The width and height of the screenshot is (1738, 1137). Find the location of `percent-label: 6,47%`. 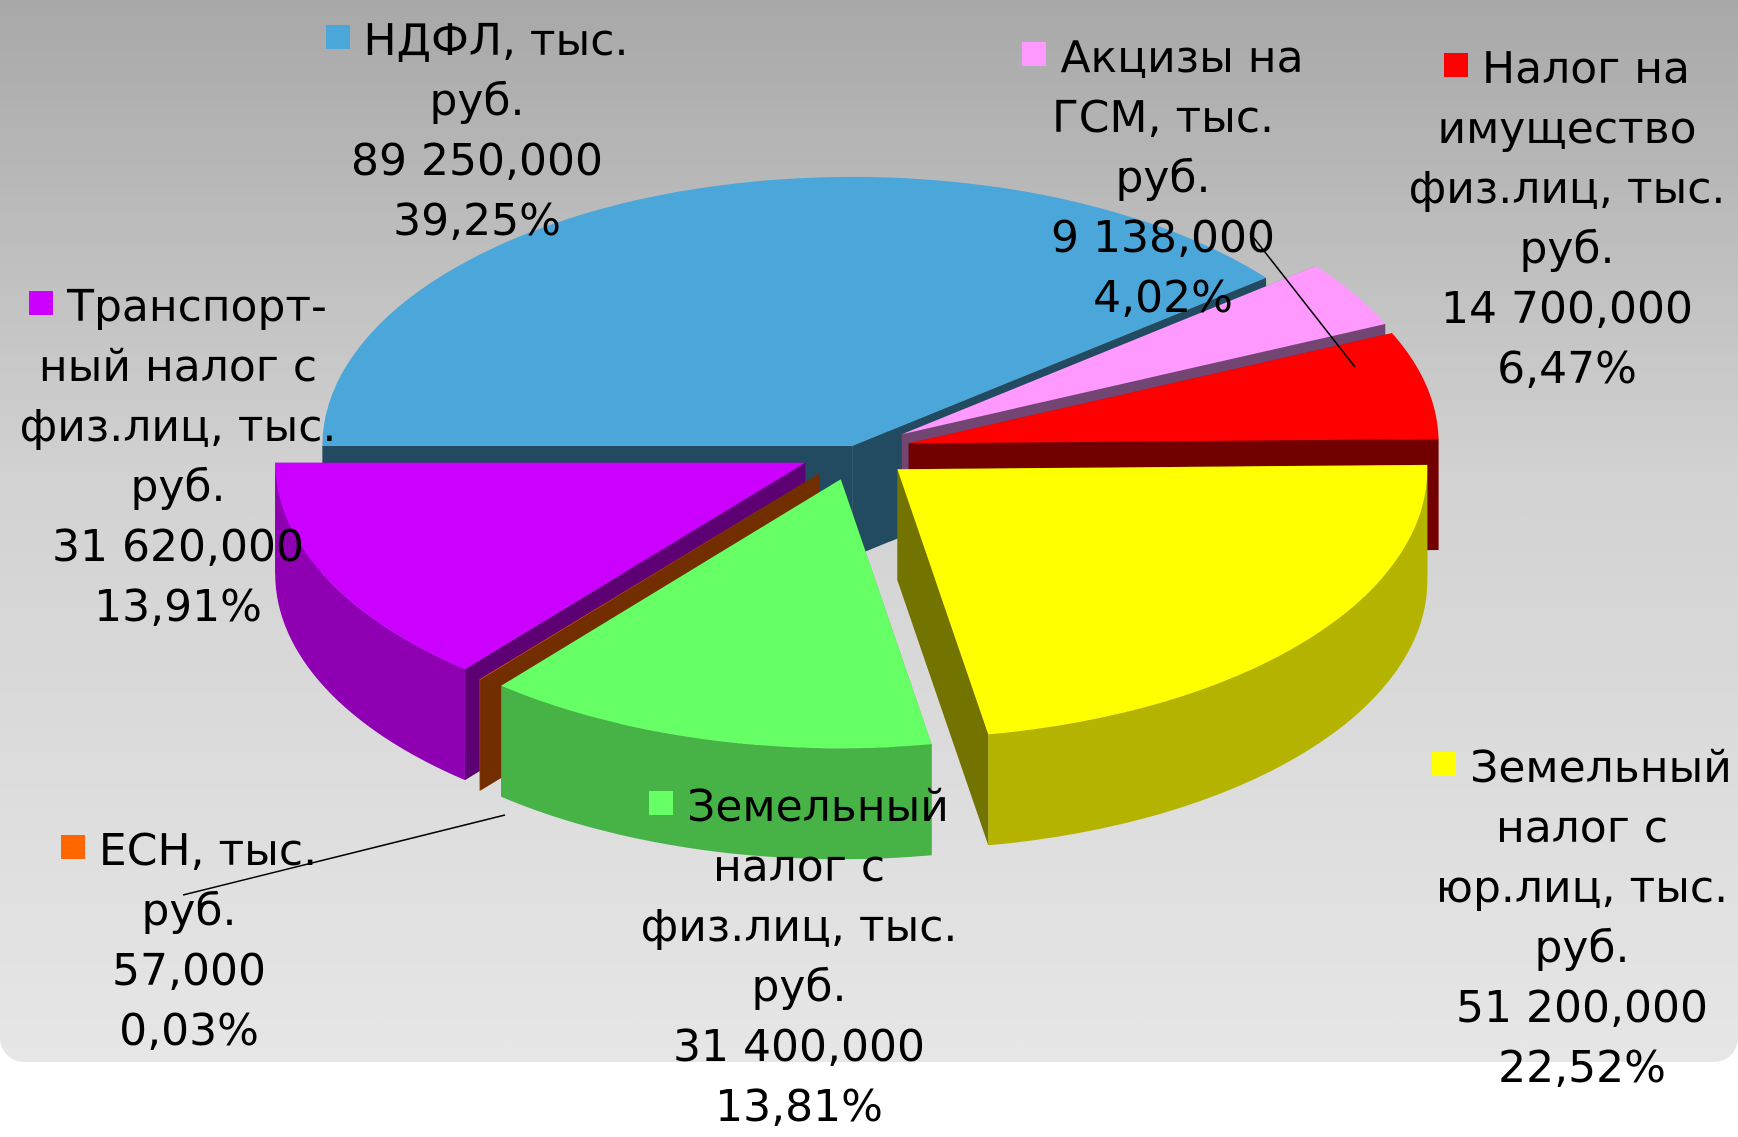

percent-label: 6,47% is located at coordinates (1567, 368).